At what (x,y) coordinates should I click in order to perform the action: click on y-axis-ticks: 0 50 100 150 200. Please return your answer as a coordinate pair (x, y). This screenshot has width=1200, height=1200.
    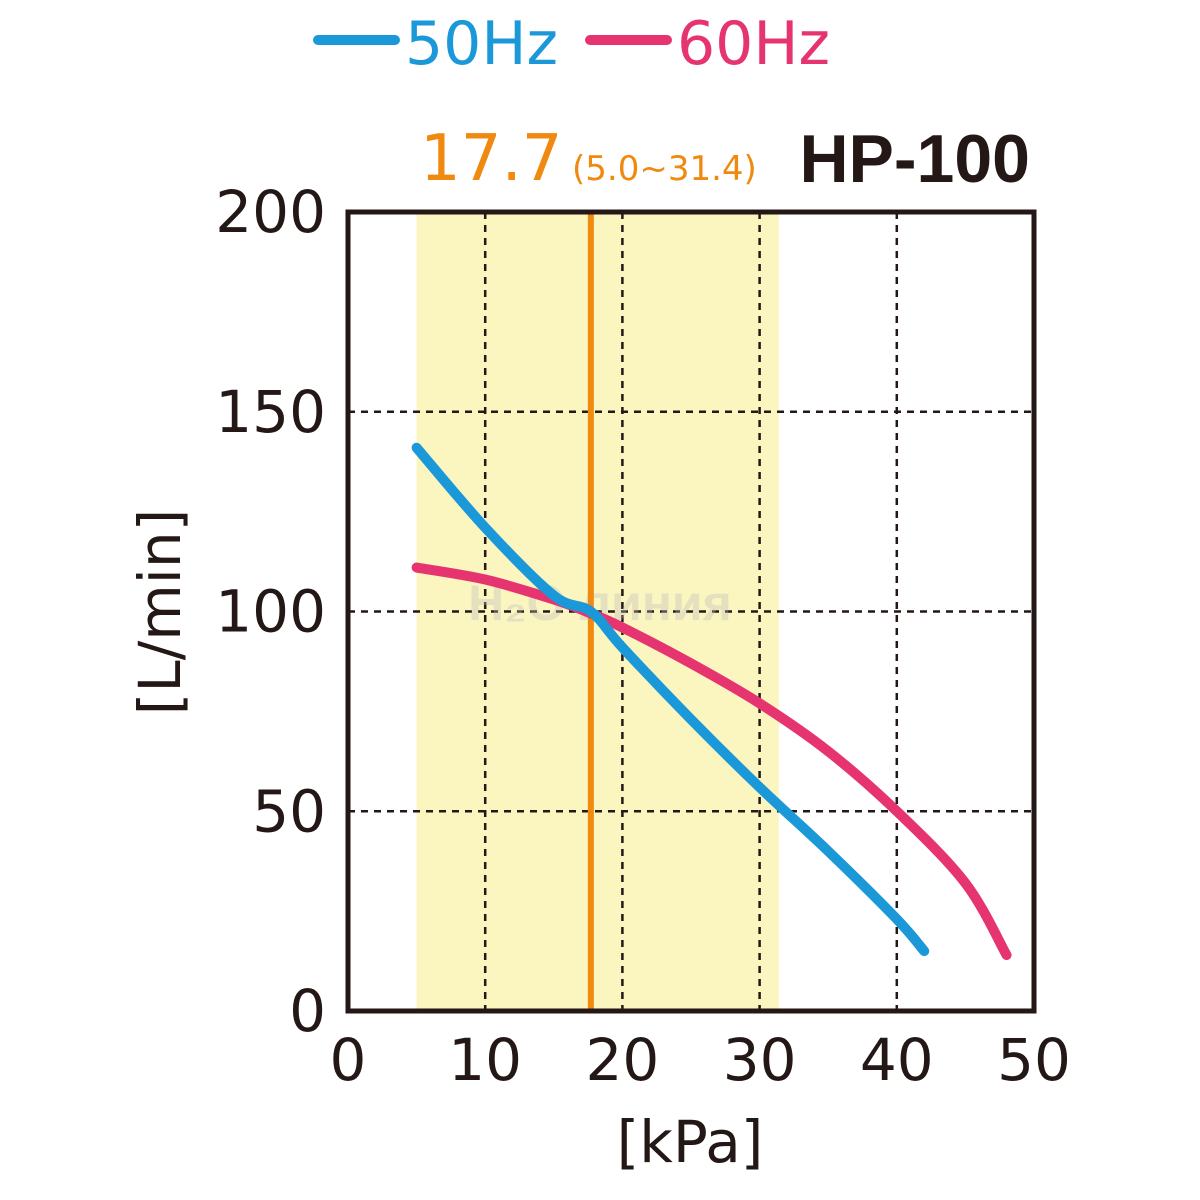
    Looking at the image, I should click on (270, 611).